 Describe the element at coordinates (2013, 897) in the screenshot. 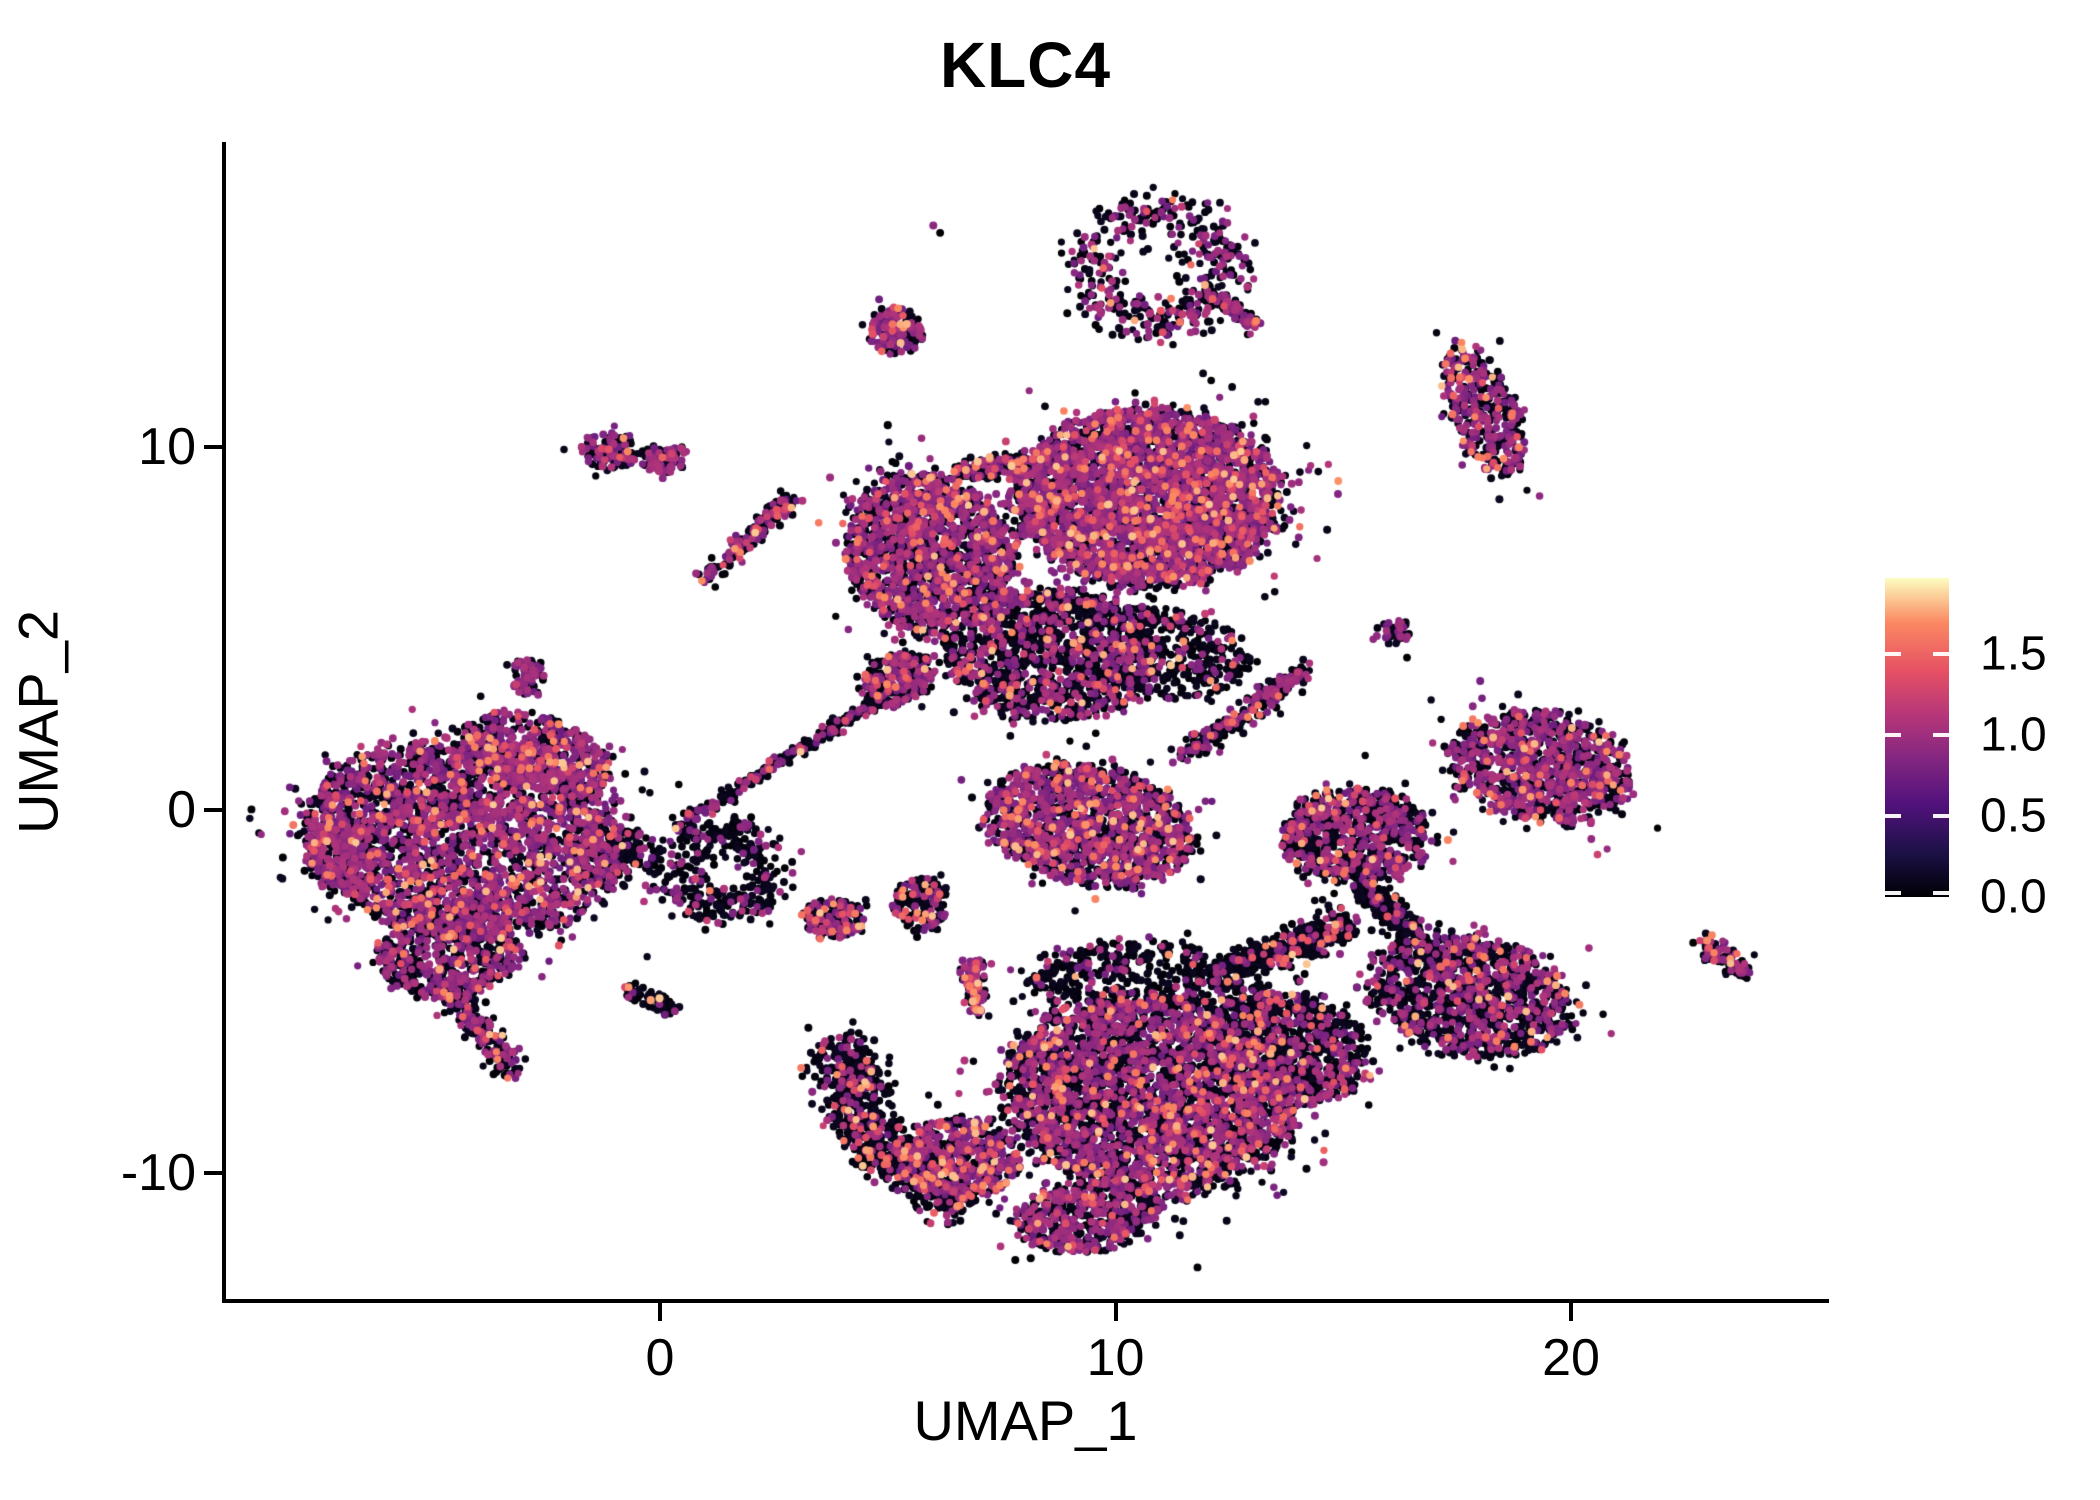

I see `colorbar-tick-label: 0.0` at that location.